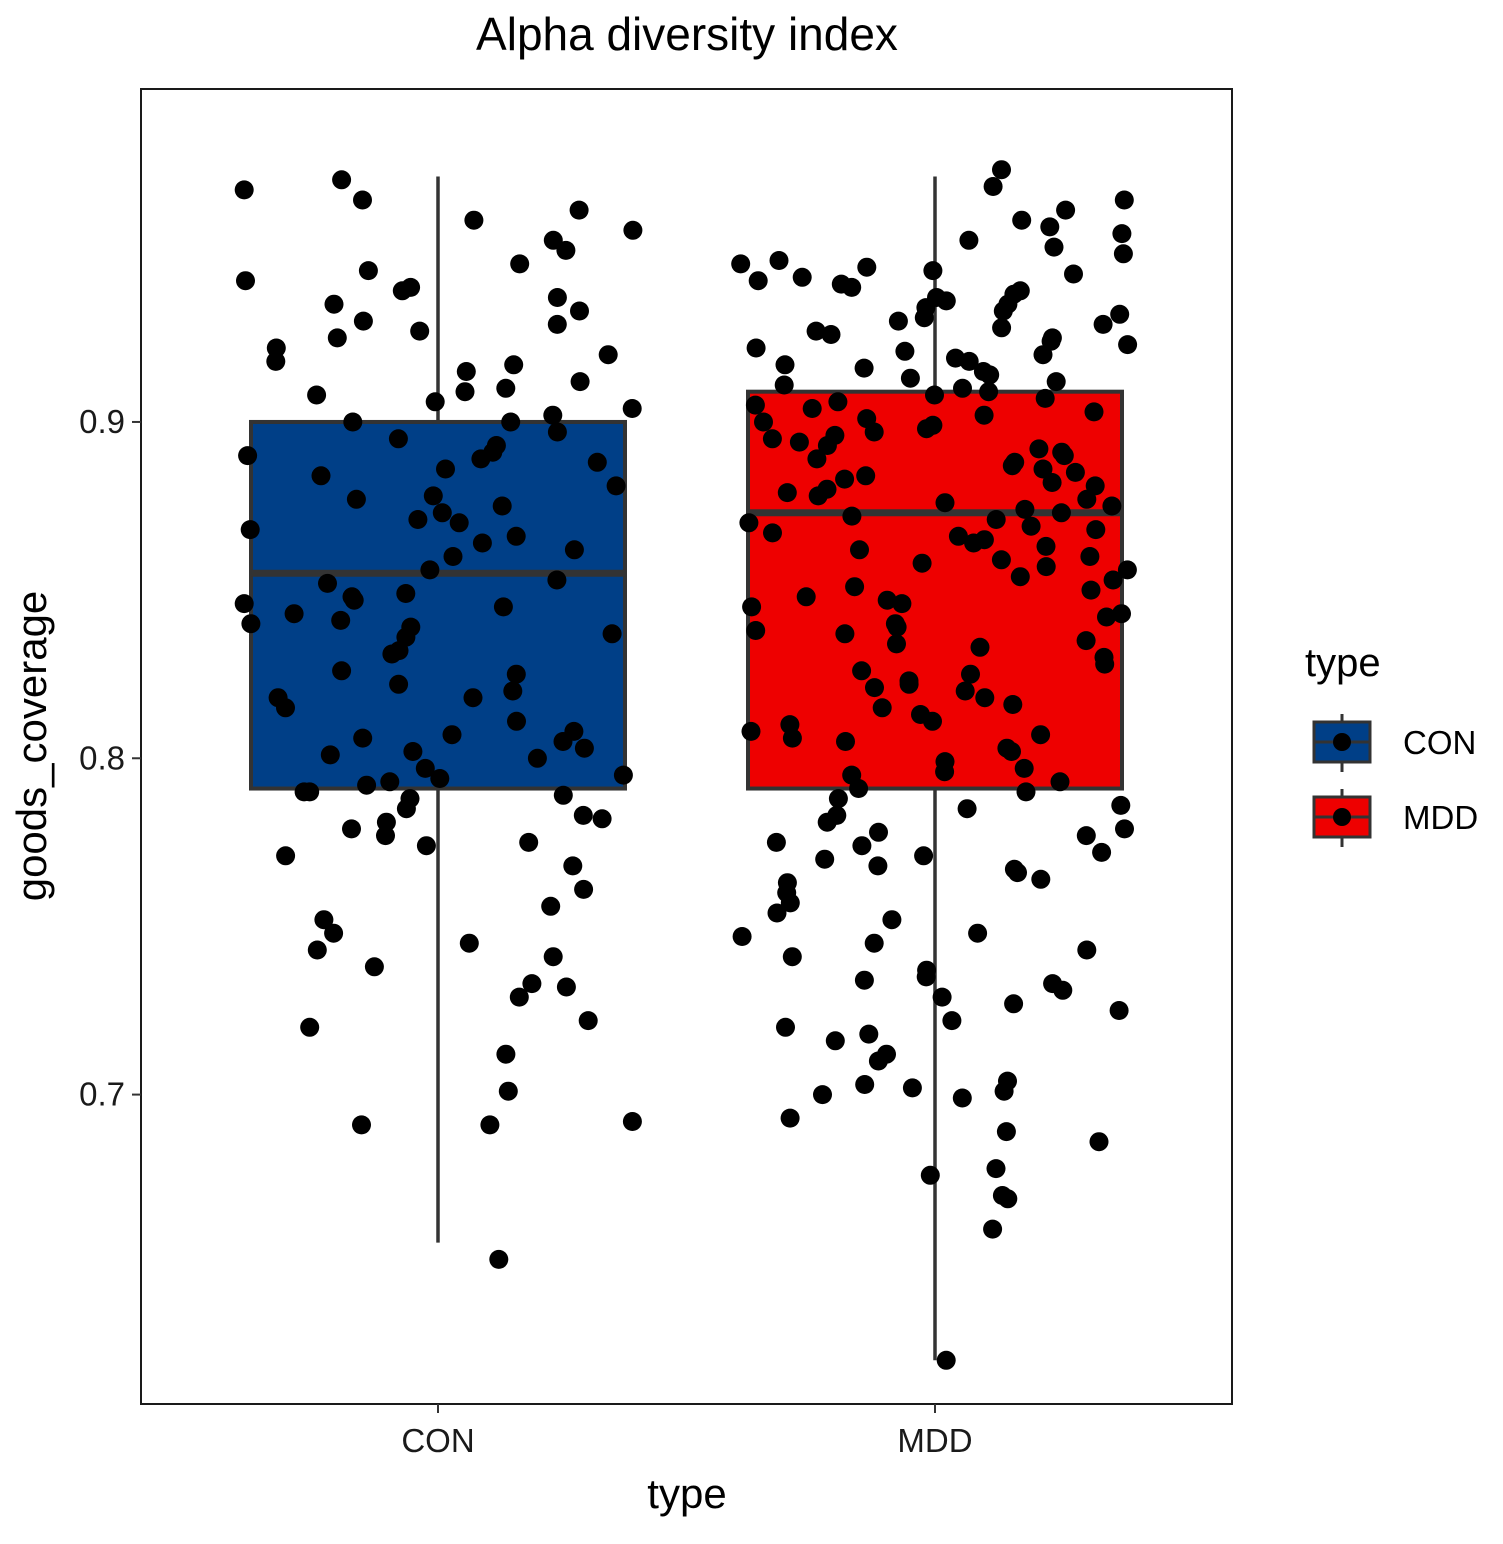 This screenshot has width=1503, height=1544. I want to click on legend-key-point, so click(1342, 742).